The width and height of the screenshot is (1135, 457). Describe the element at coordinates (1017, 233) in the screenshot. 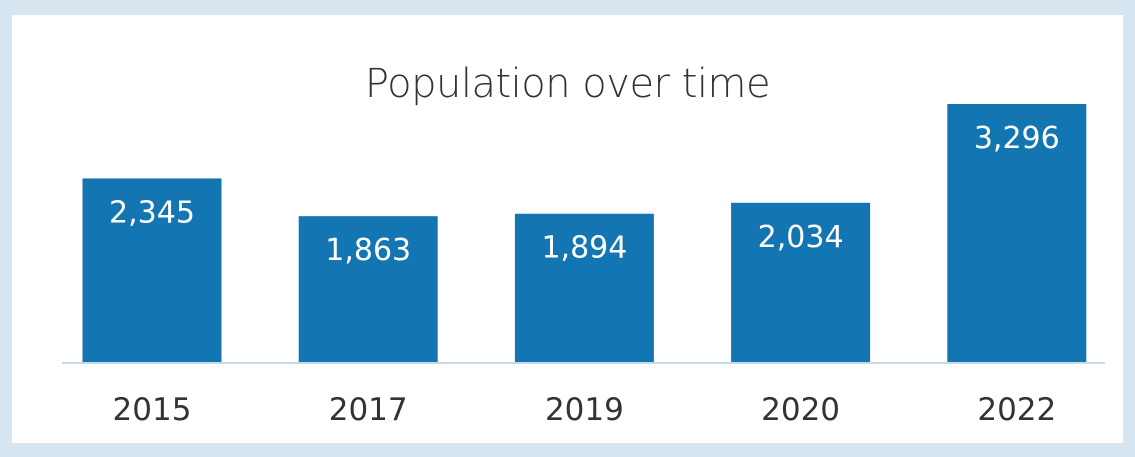

I see `bar-2022` at that location.